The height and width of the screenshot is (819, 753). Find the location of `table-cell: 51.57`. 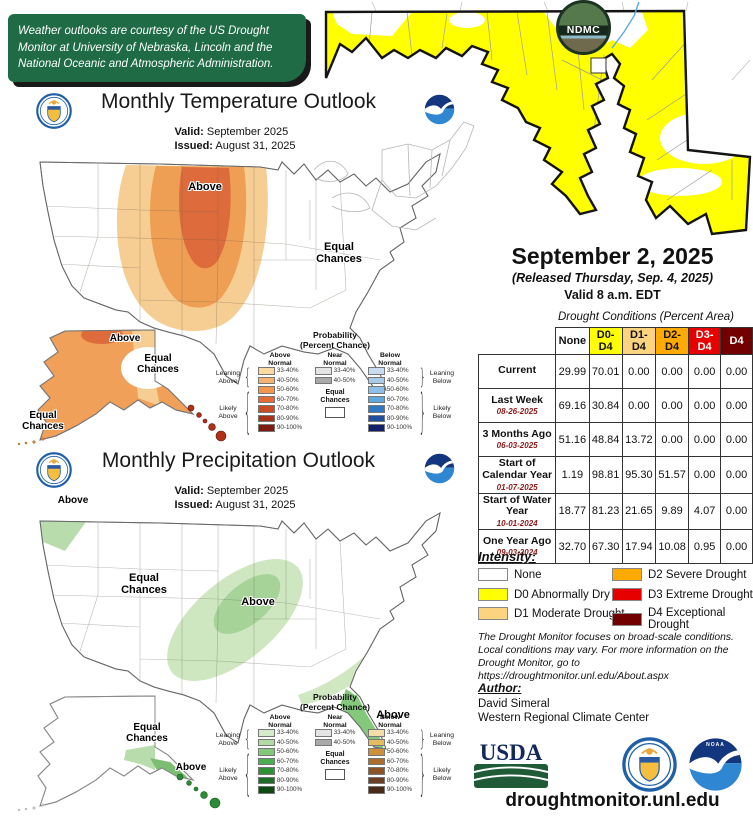

table-cell: 51.57 is located at coordinates (672, 475).